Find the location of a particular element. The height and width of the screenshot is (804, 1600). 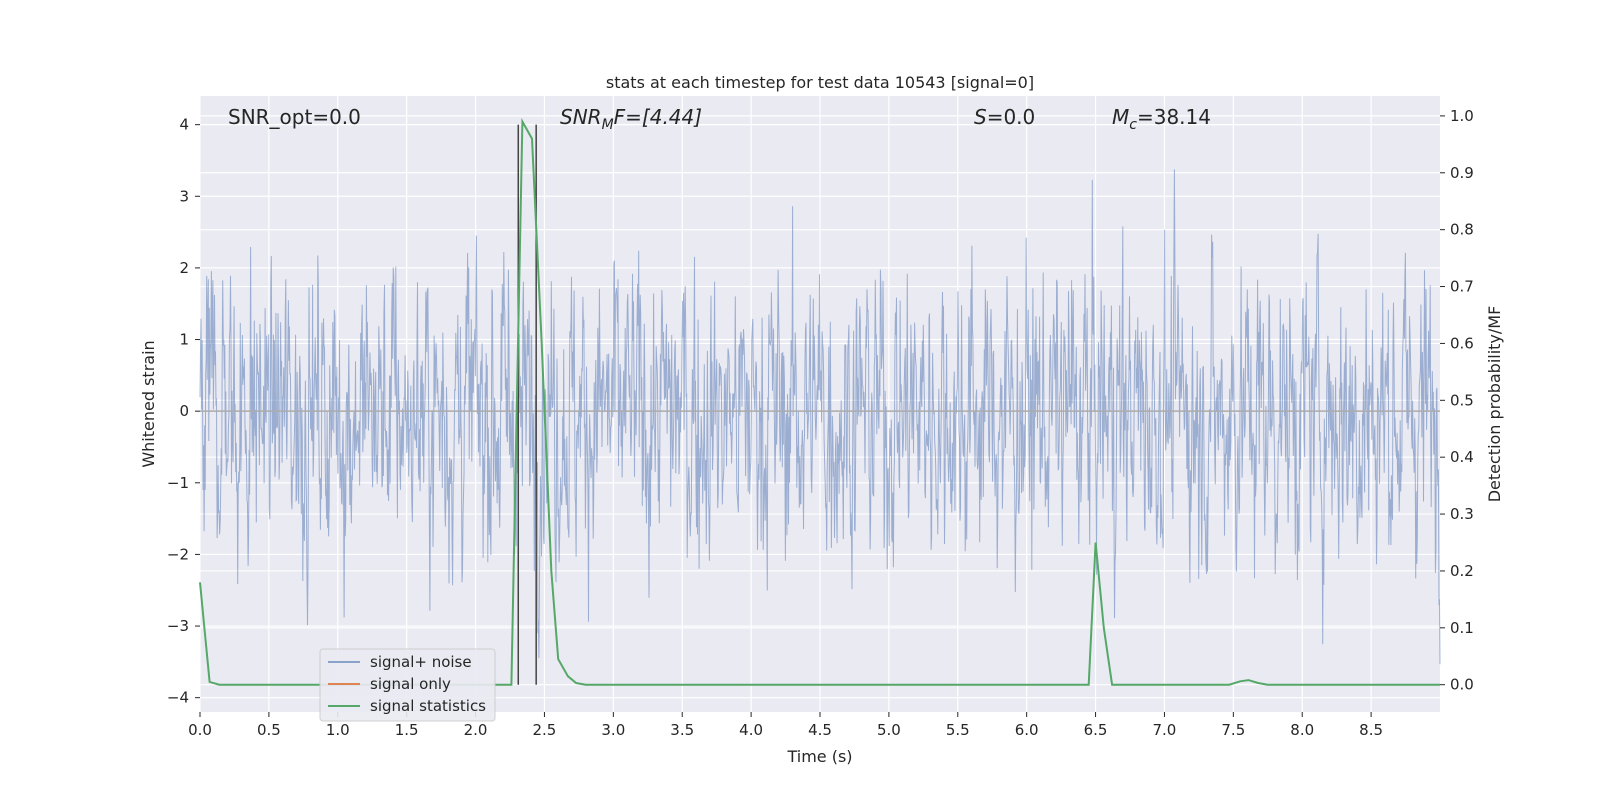

snr-mf-suffix: F=[4.44] is located at coordinates (658, 117).